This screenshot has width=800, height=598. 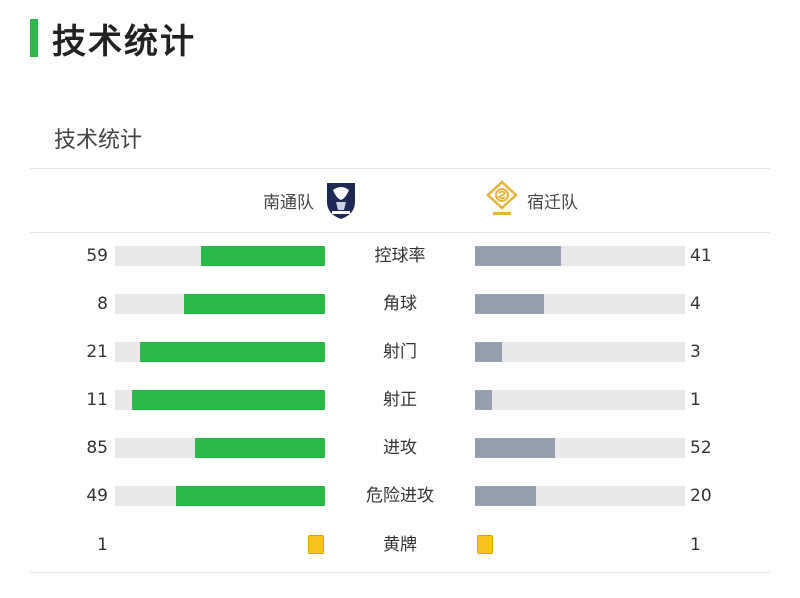 I want to click on away-team: 宿迁队, so click(x=531, y=200).